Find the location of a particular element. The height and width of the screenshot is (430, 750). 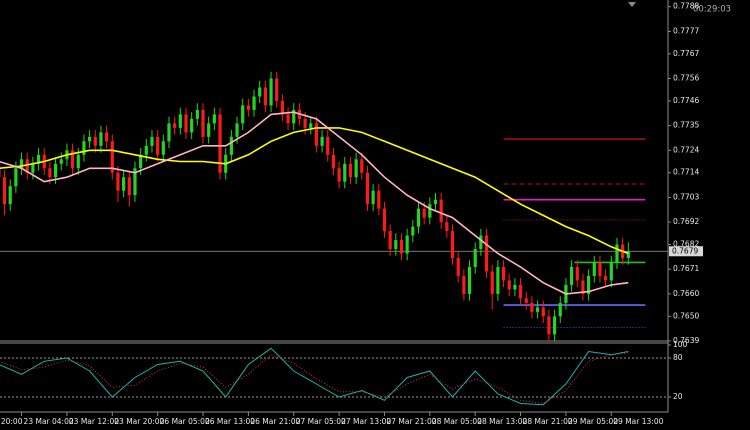

x-tick-label: 23 Mar 20:00 is located at coordinates (139, 421).